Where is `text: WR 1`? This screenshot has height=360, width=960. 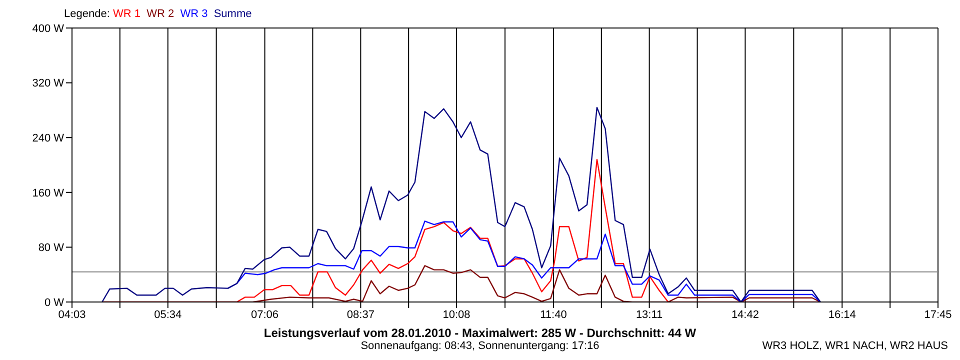 text: WR 1 is located at coordinates (127, 14).